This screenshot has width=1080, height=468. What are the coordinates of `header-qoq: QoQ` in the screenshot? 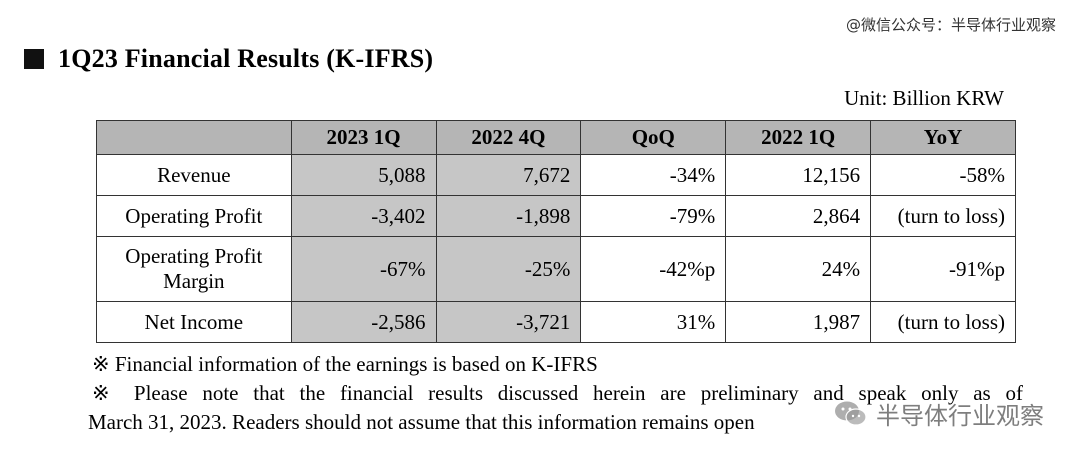 It's located at (653, 137).